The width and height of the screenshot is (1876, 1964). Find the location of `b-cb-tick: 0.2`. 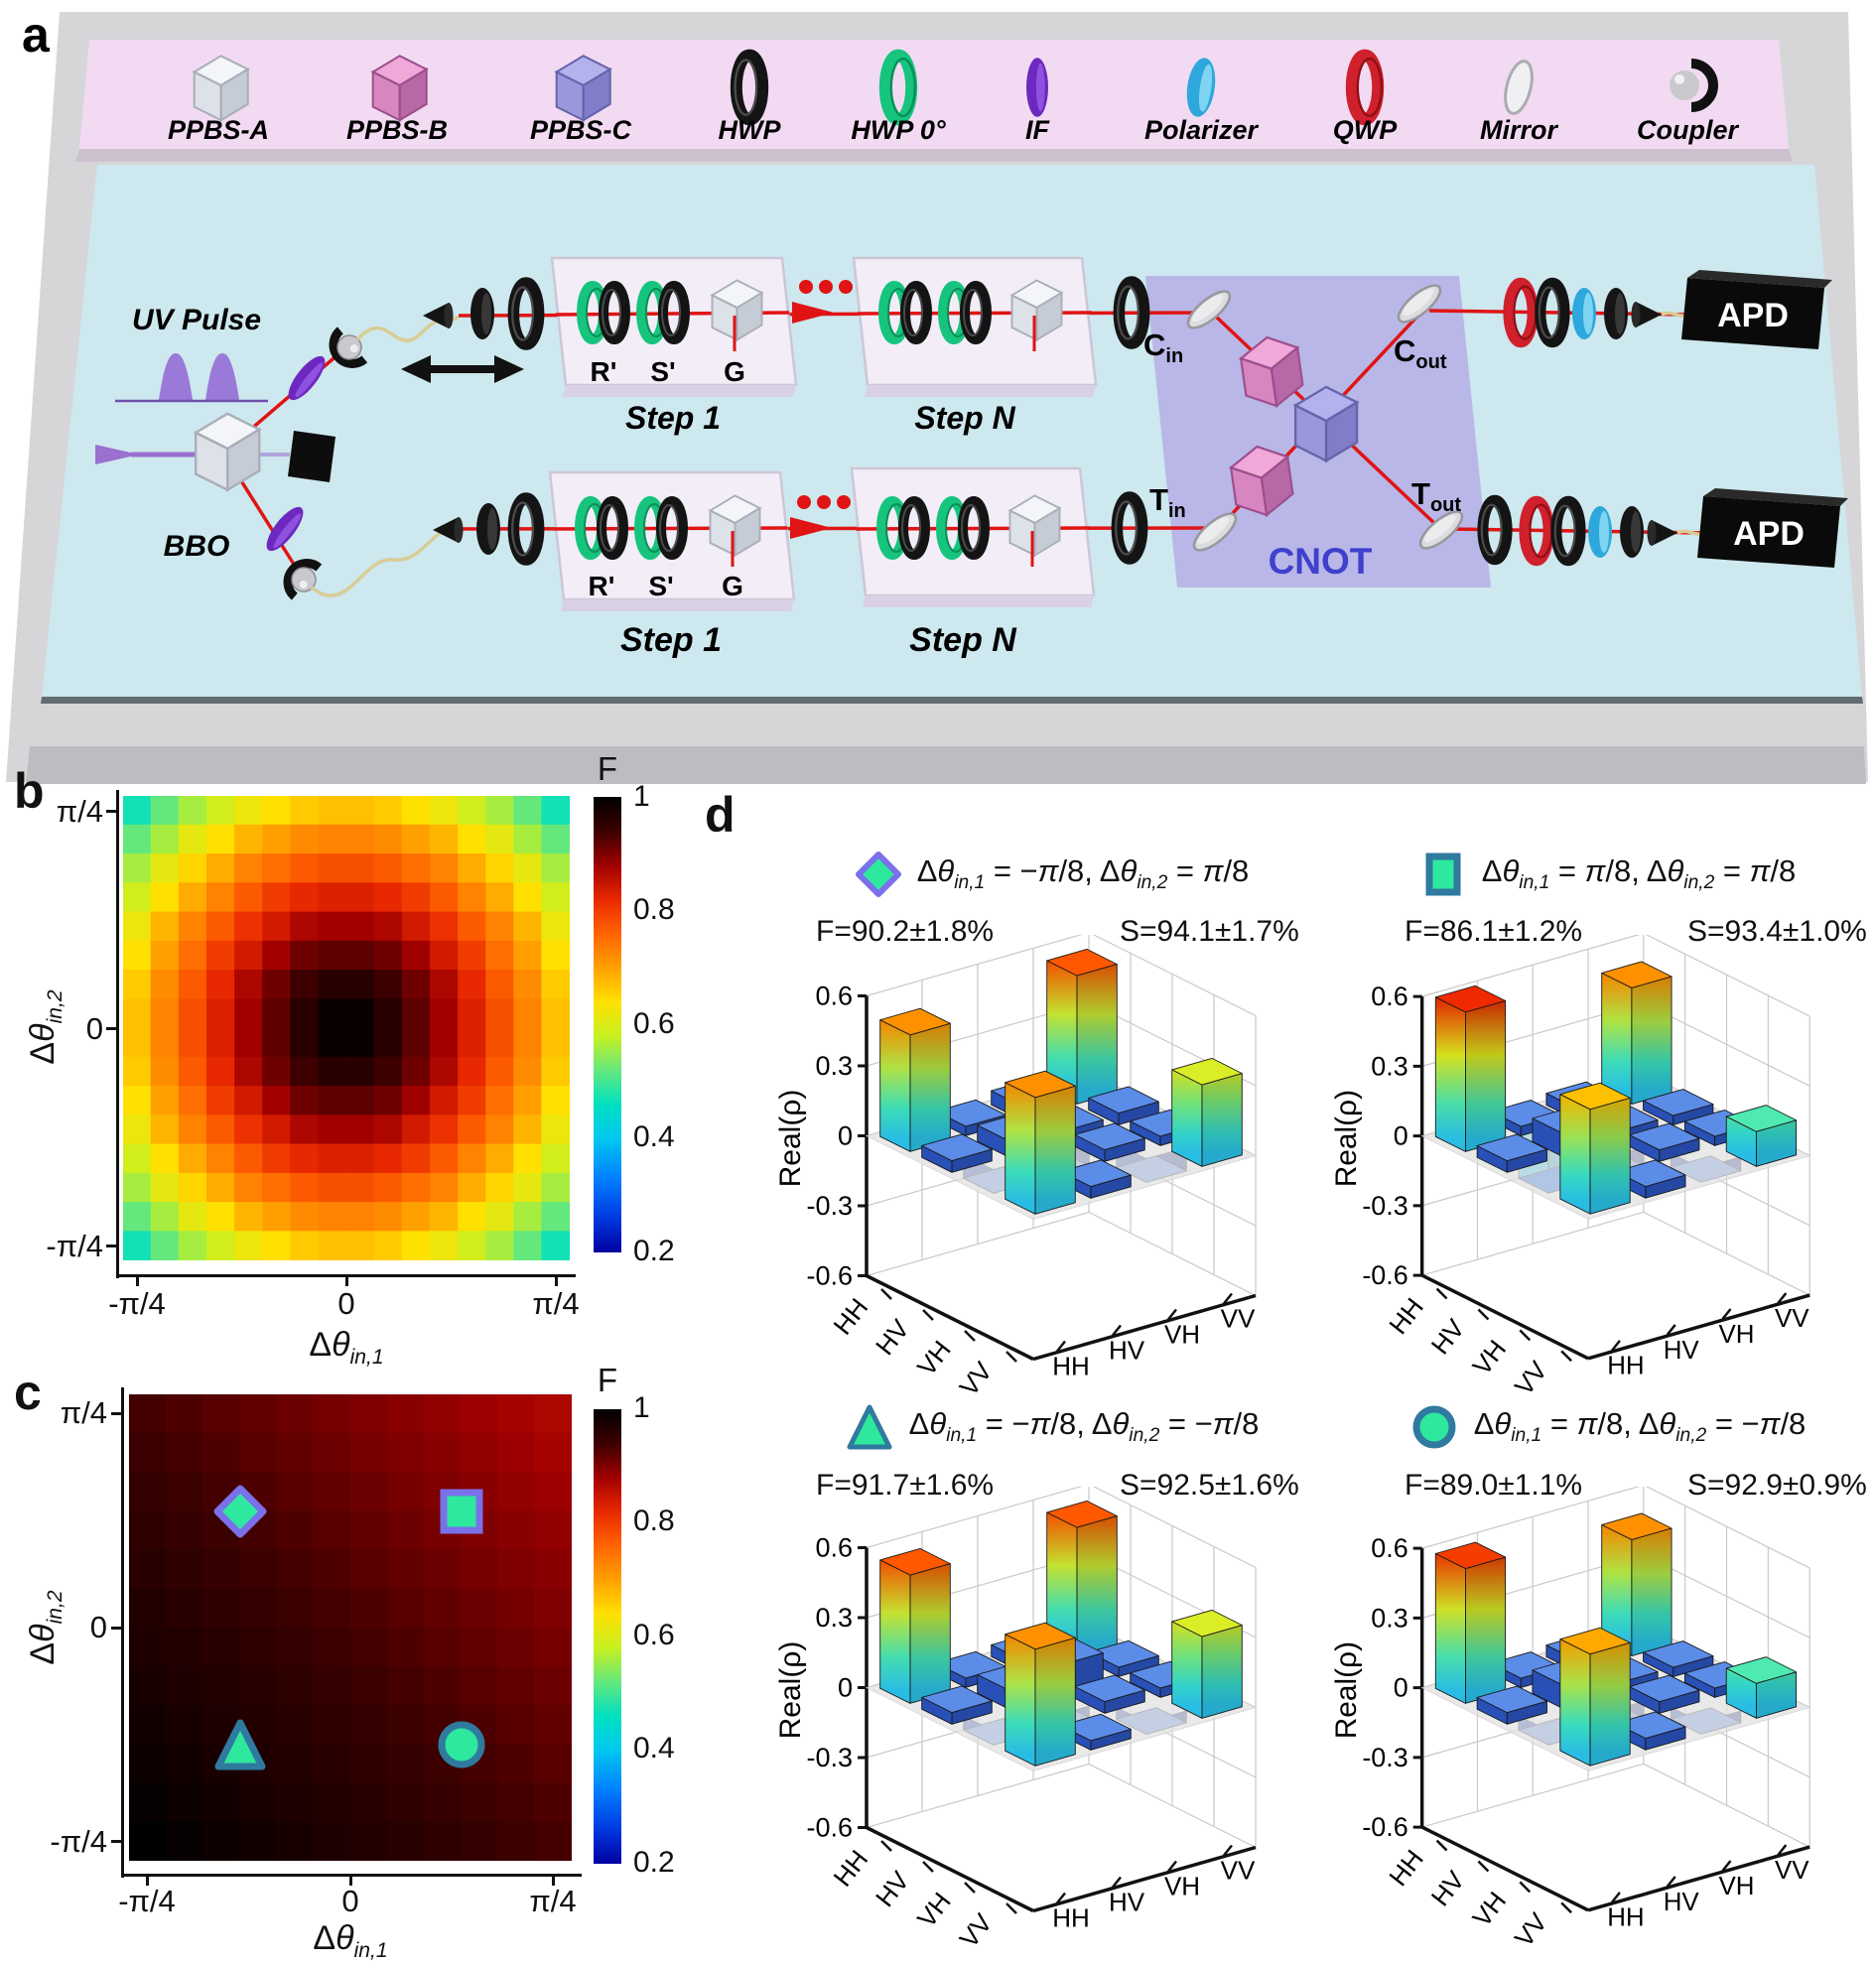

b-cb-tick: 0.2 is located at coordinates (654, 1251).